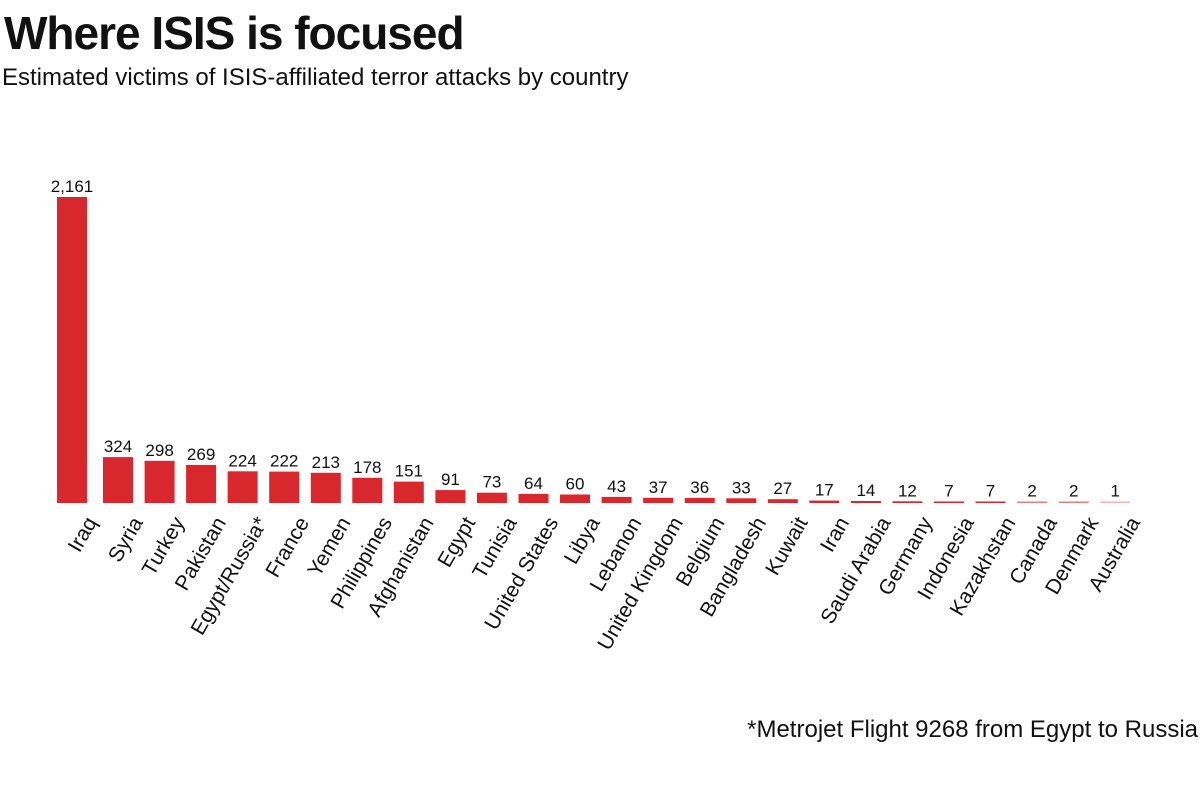  Describe the element at coordinates (408, 492) in the screenshot. I see `bar-afghanistan` at that location.